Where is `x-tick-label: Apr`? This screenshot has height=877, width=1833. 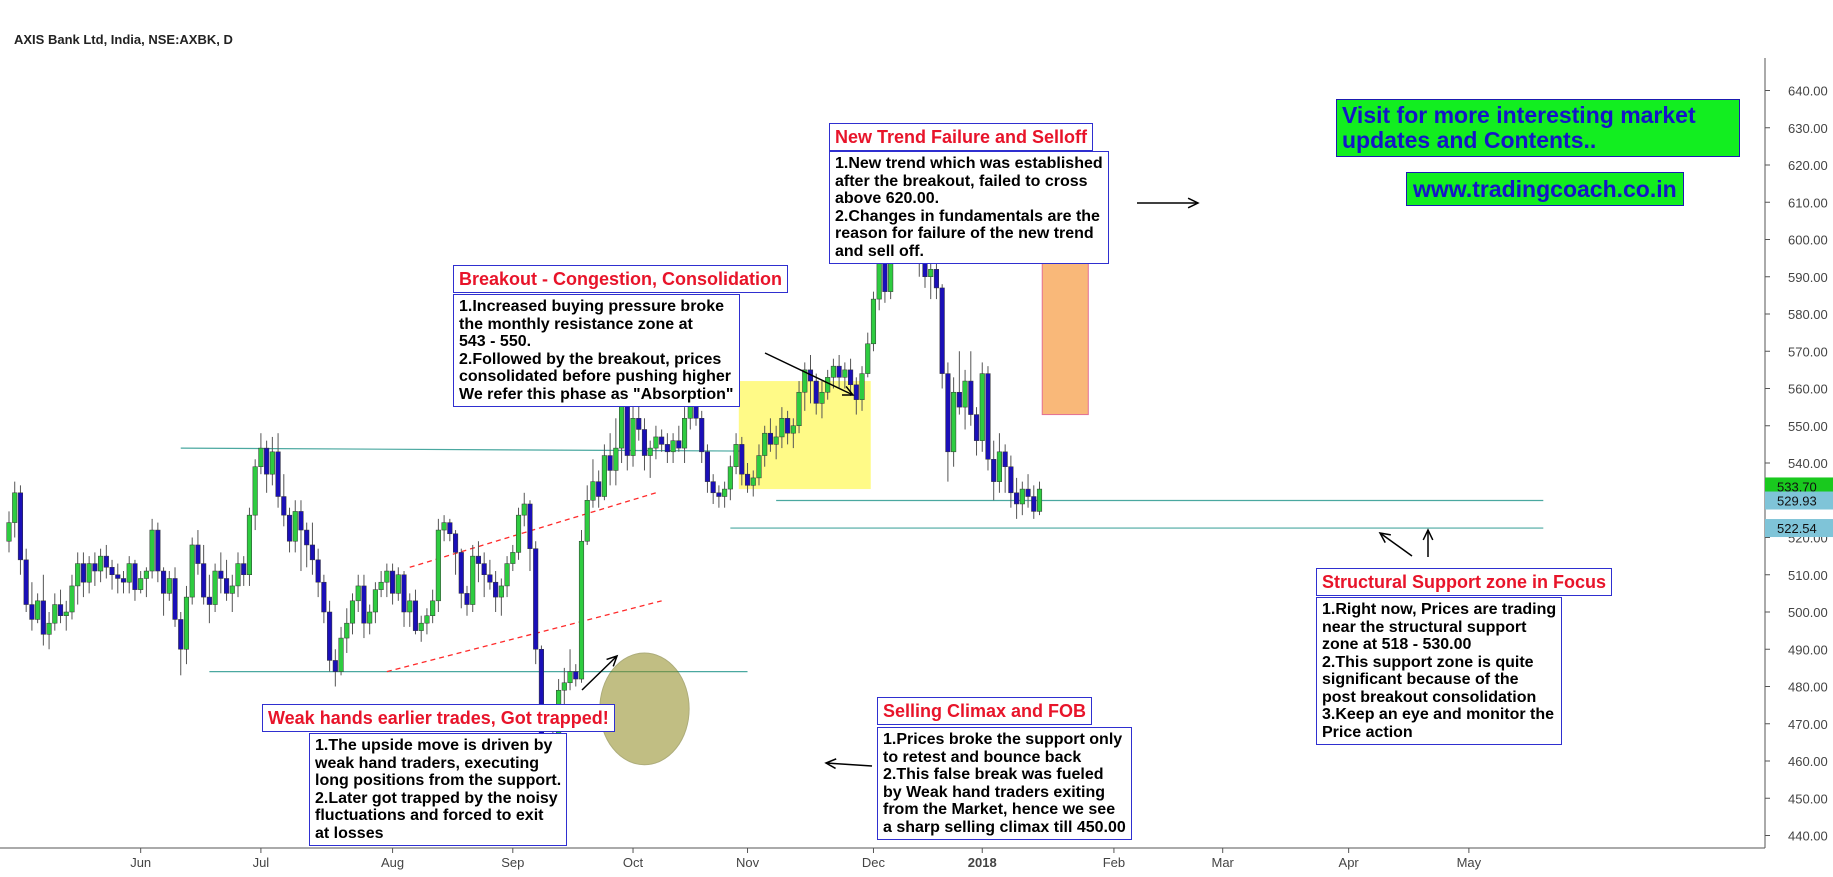 x-tick-label: Apr is located at coordinates (1349, 862).